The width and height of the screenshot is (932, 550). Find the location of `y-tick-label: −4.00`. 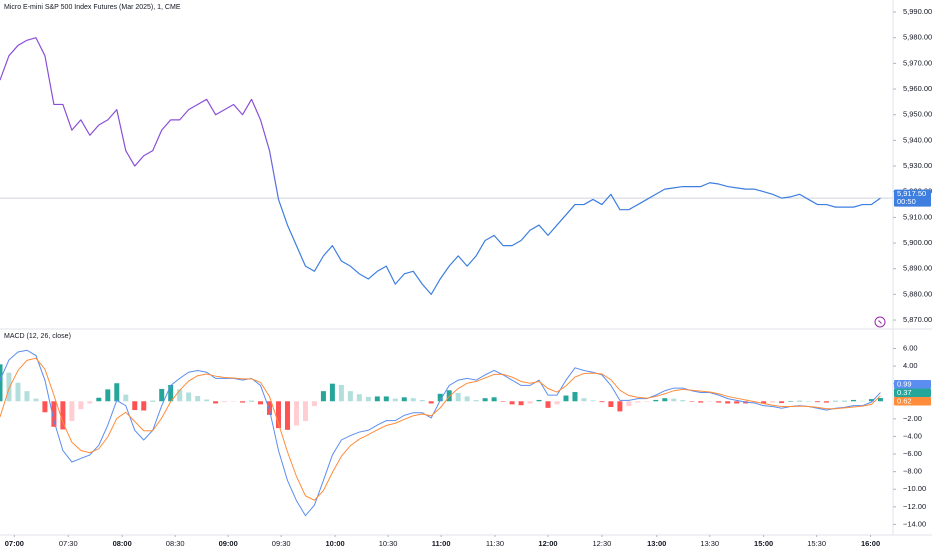

y-tick-label: −4.00 is located at coordinates (912, 435).